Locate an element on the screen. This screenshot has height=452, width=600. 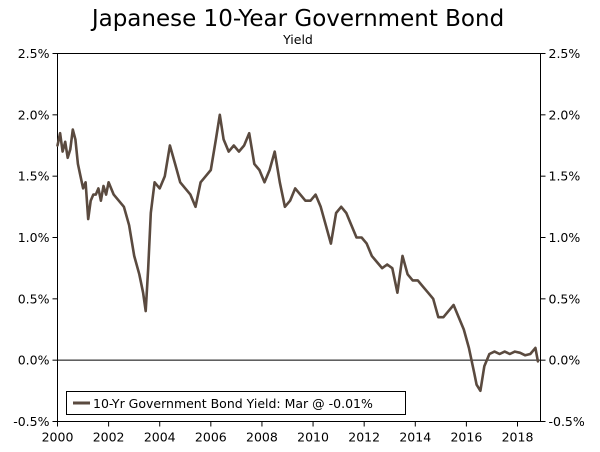
right-y-tick-label: 2.5% is located at coordinates (565, 53).